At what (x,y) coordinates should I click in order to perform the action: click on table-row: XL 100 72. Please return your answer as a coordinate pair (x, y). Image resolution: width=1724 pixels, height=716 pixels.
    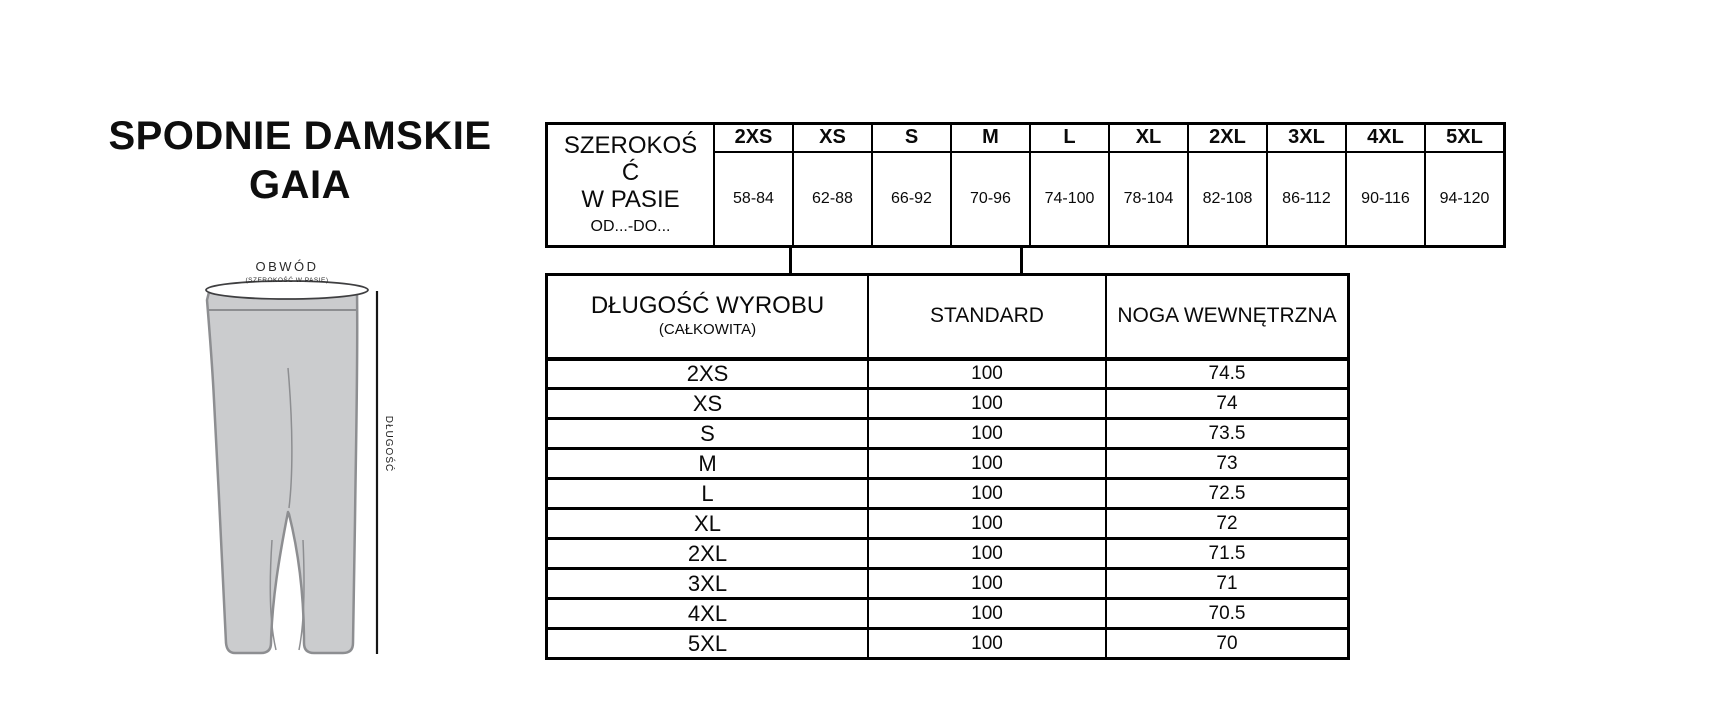
    Looking at the image, I should click on (947, 523).